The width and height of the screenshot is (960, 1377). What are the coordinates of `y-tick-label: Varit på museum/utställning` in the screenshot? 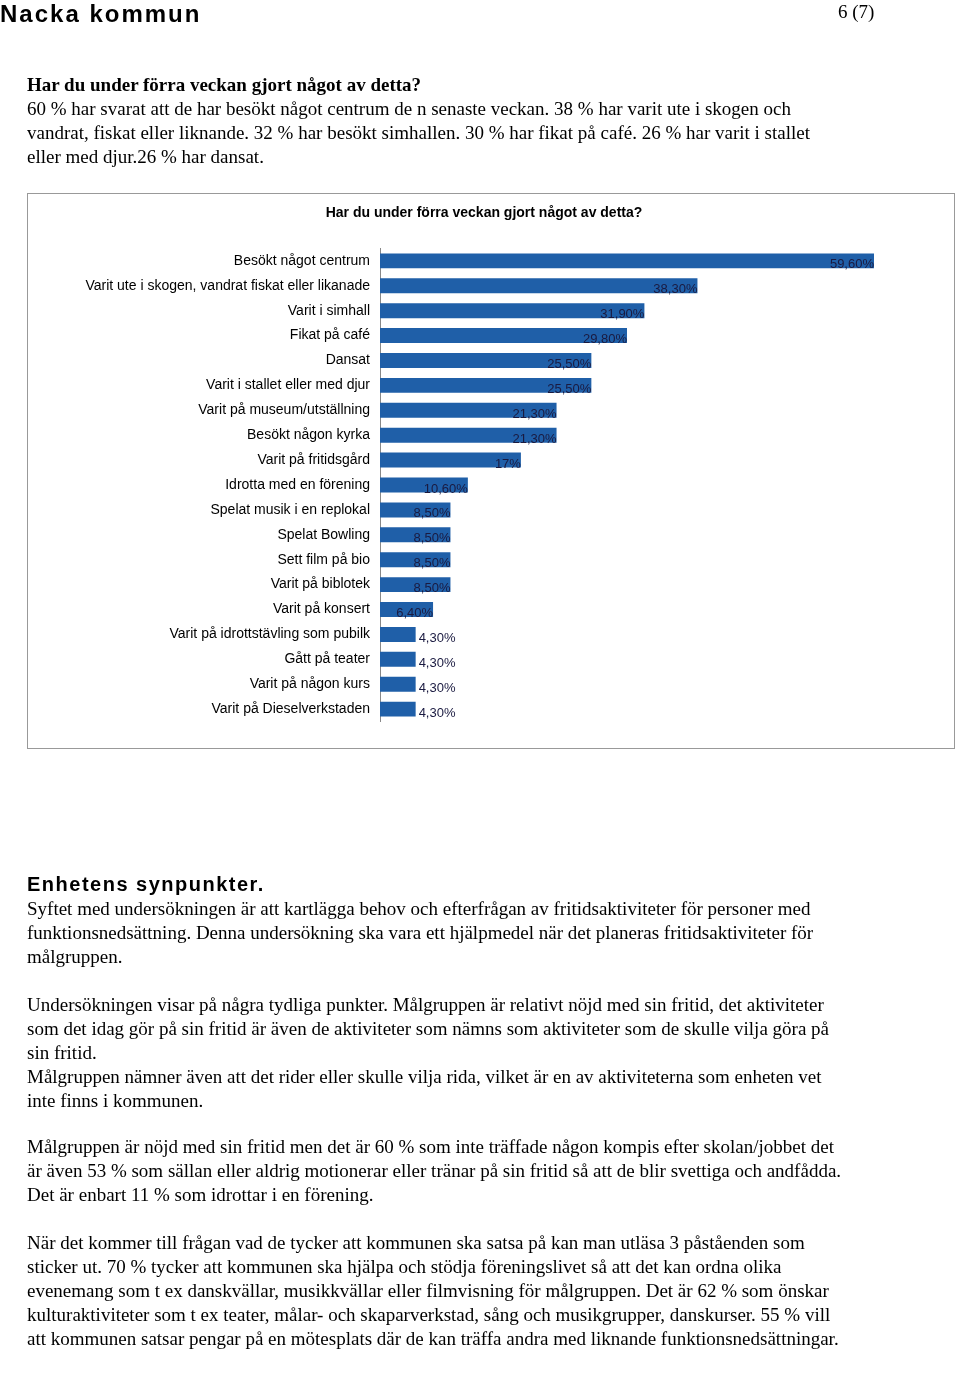 It's located at (284, 409).